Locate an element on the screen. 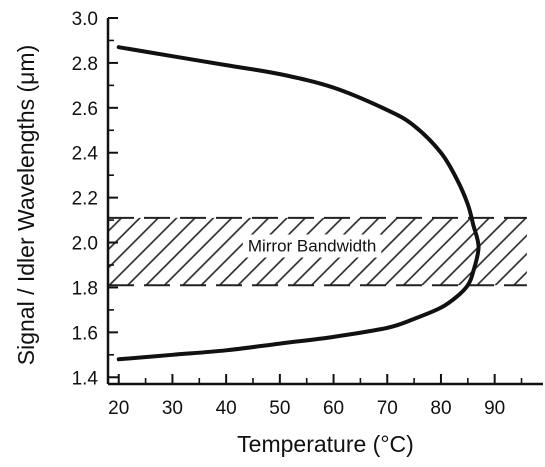 This screenshot has height=467, width=545. y-tick-label: 2.4 is located at coordinates (85, 154).